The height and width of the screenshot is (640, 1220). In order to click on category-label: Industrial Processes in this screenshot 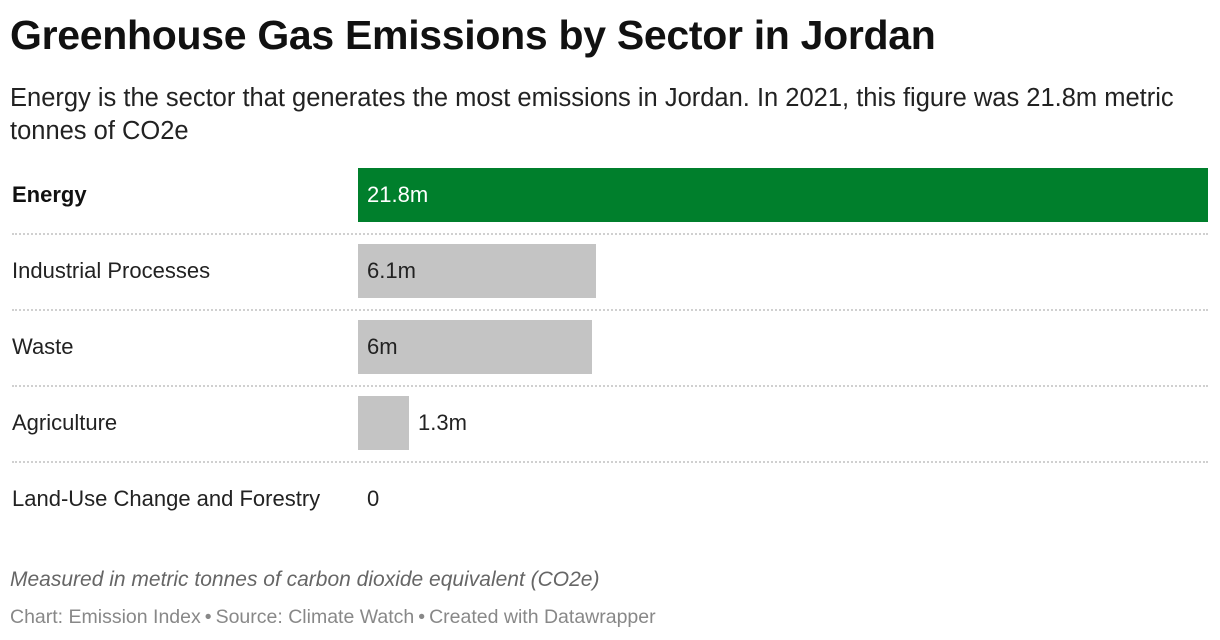, I will do `click(111, 270)`.